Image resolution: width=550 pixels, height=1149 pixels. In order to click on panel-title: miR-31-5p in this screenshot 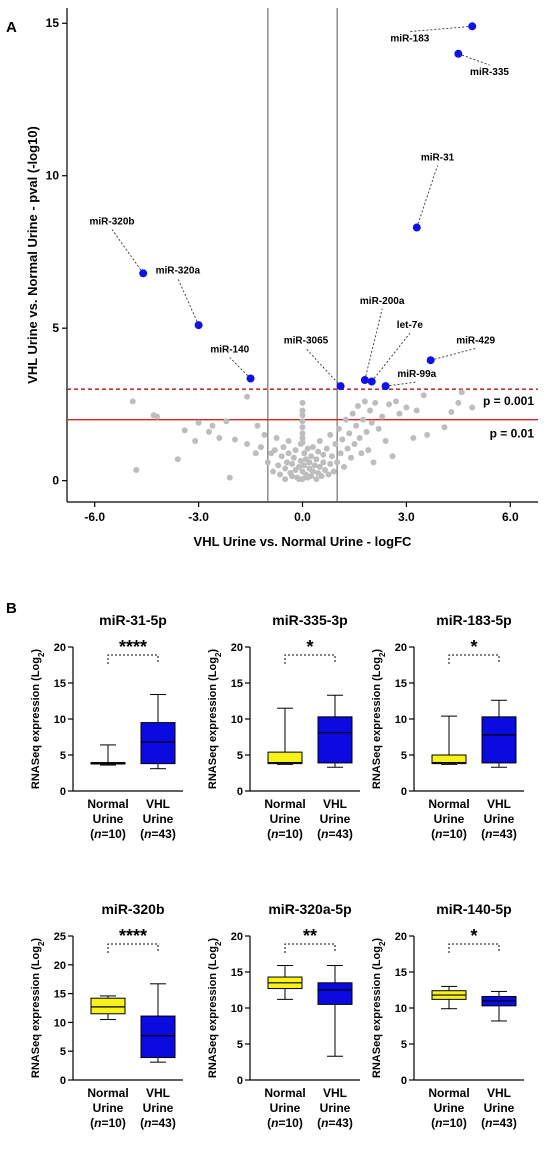, I will do `click(133, 620)`.